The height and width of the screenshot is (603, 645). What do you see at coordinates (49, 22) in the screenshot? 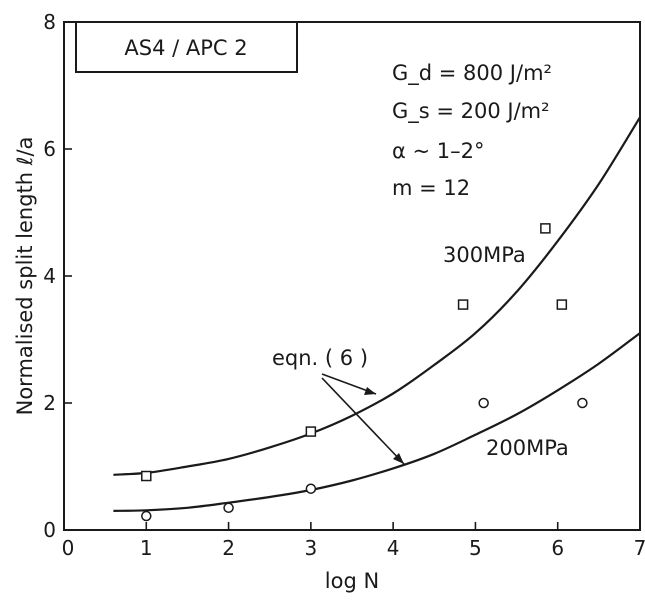
I see `y-tick-label: 8` at bounding box center [49, 22].